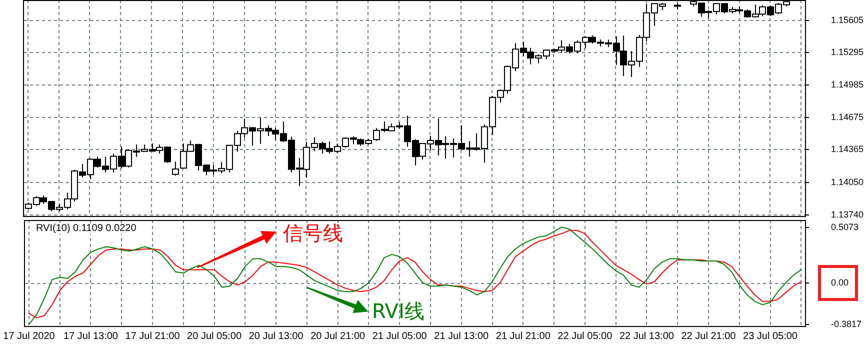 The height and width of the screenshot is (347, 866). What do you see at coordinates (90, 336) in the screenshot?
I see `x-tick-label: 17 Jul 13:00` at bounding box center [90, 336].